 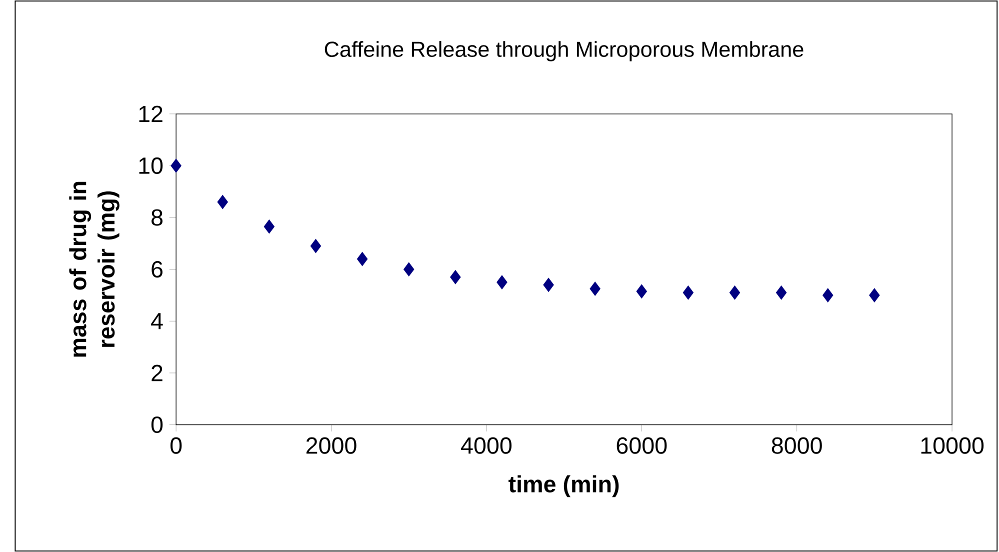 I want to click on y-tick-label: 4, so click(x=157, y=321).